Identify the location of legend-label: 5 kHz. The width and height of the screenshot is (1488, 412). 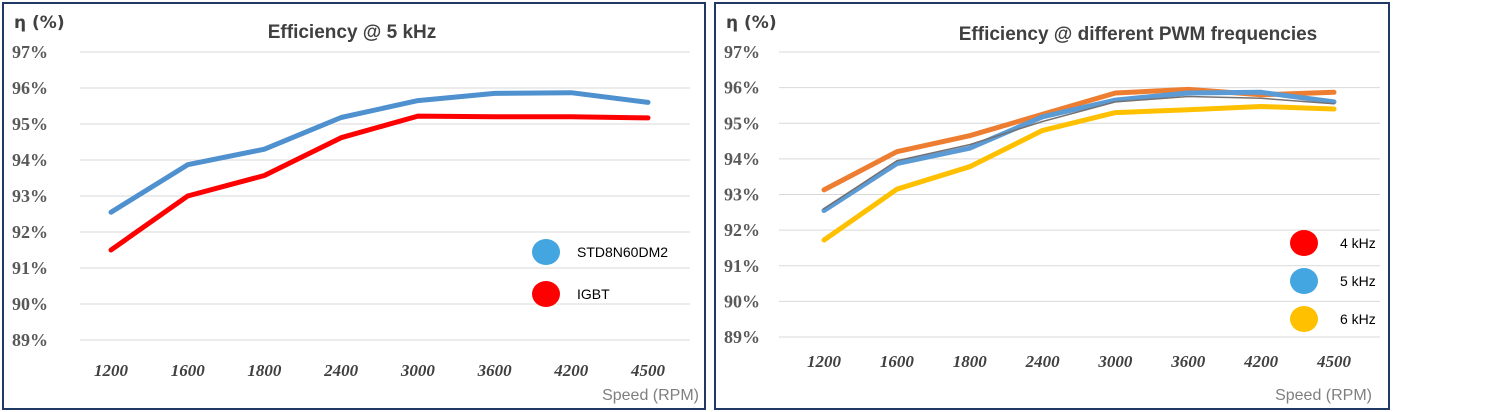
(1358, 281).